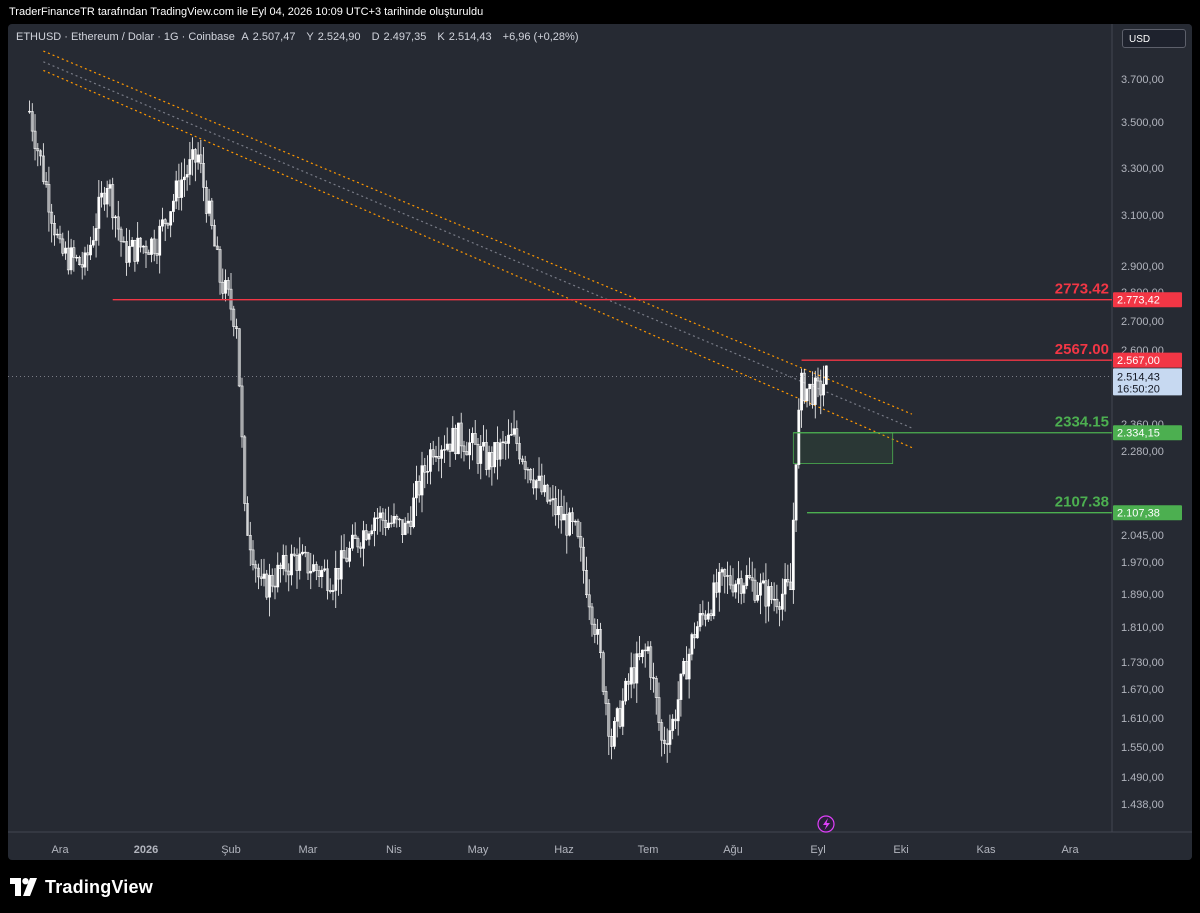 The image size is (1200, 913). What do you see at coordinates (1142, 778) in the screenshot?
I see `y-tick-label: 1.490,00` at bounding box center [1142, 778].